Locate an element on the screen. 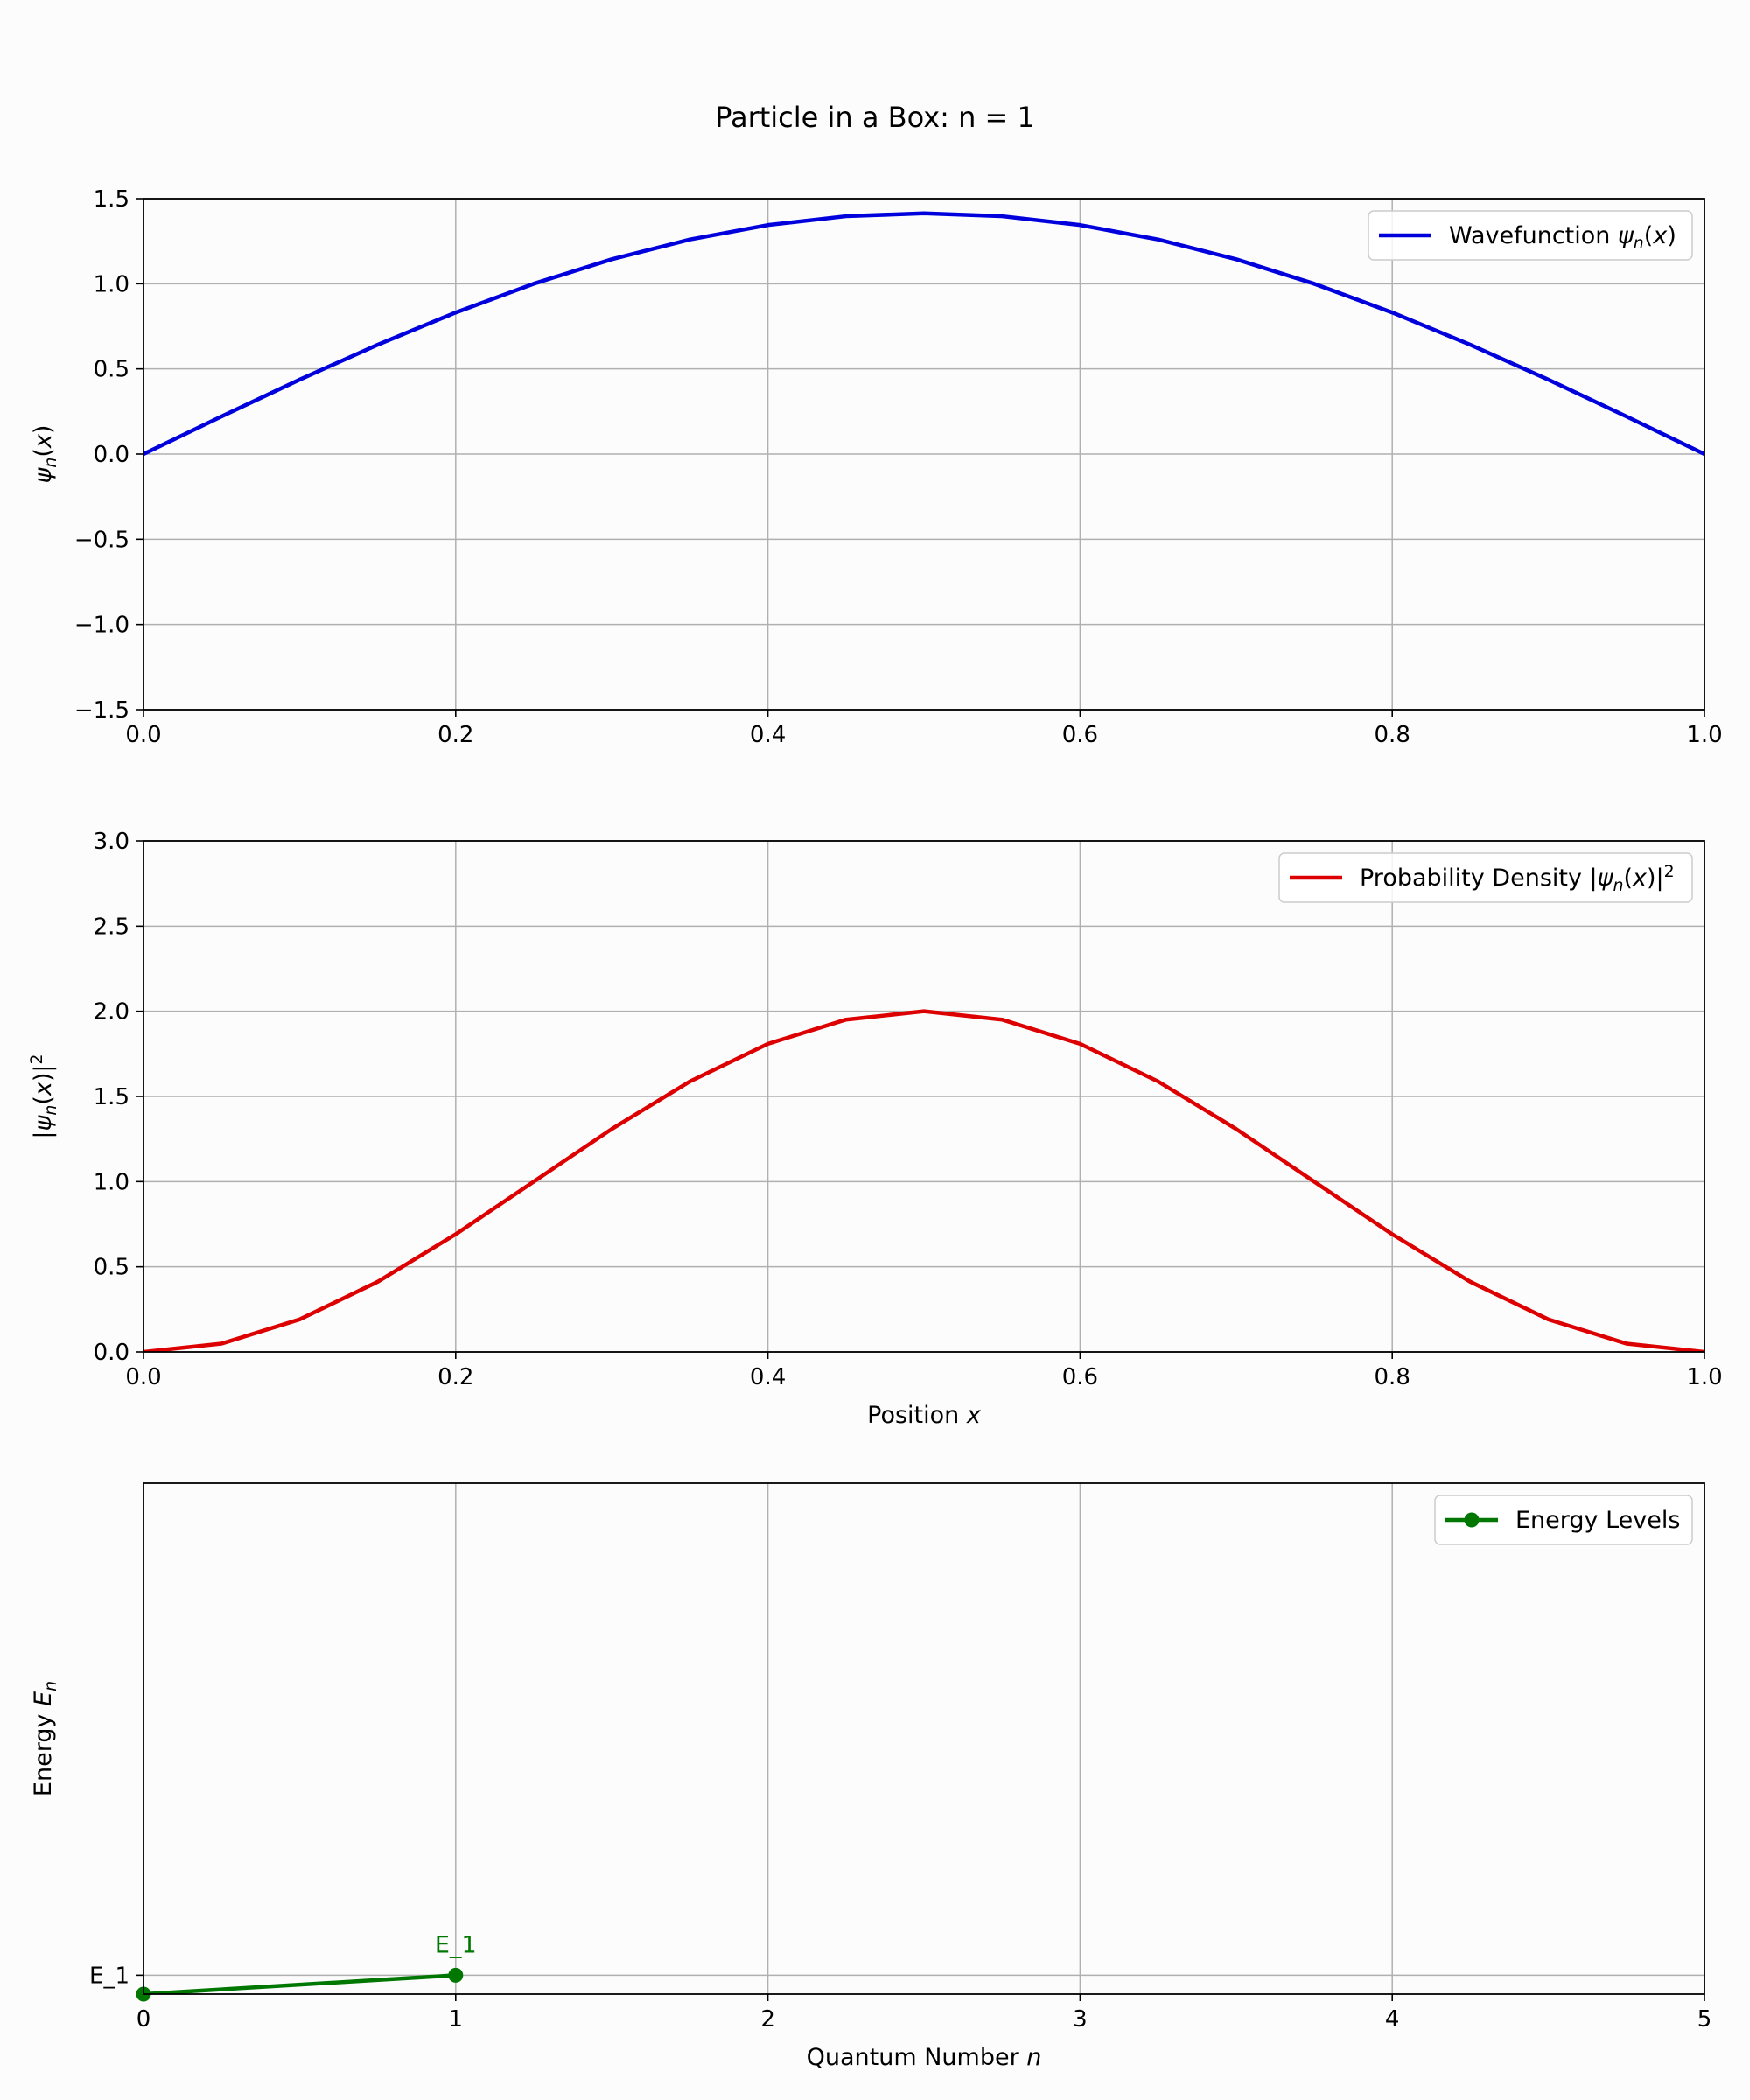 The image size is (1750, 2100). wavefunction-xtick-label-3: 0.6 is located at coordinates (1080, 735).